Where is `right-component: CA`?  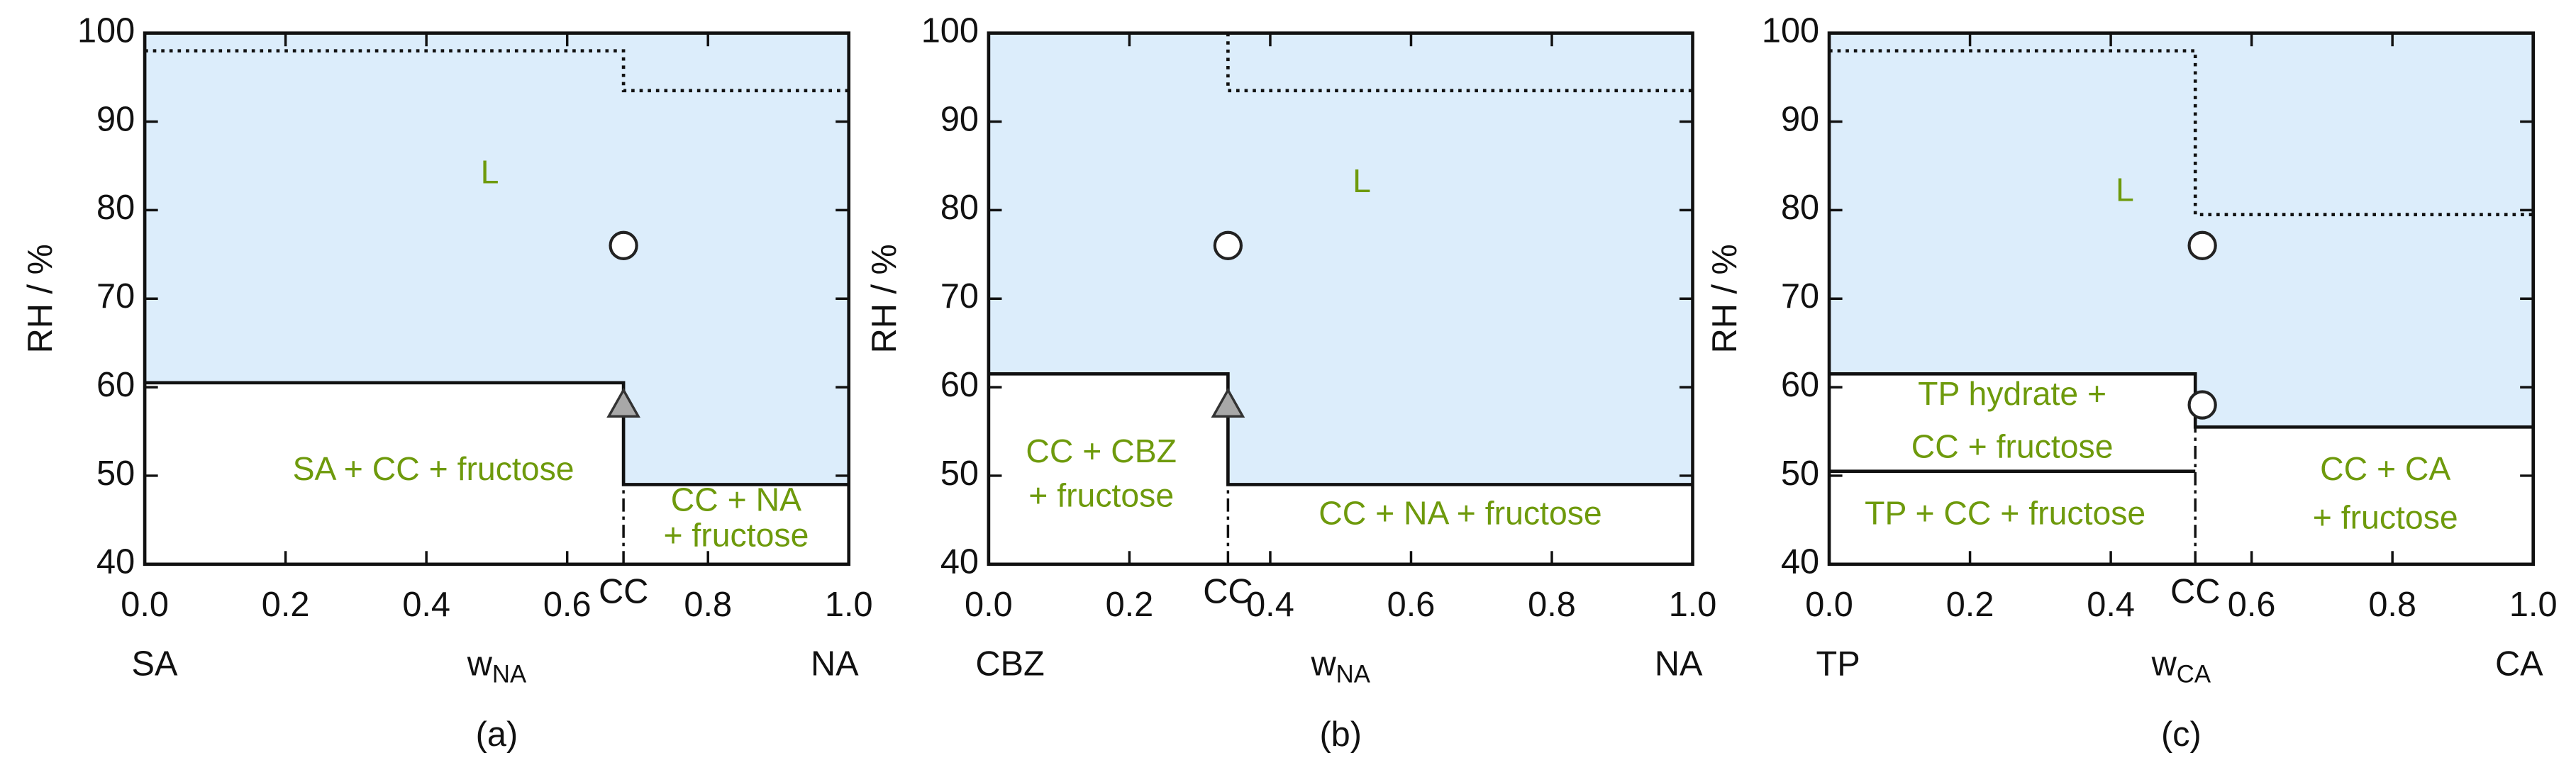 right-component: CA is located at coordinates (2519, 664).